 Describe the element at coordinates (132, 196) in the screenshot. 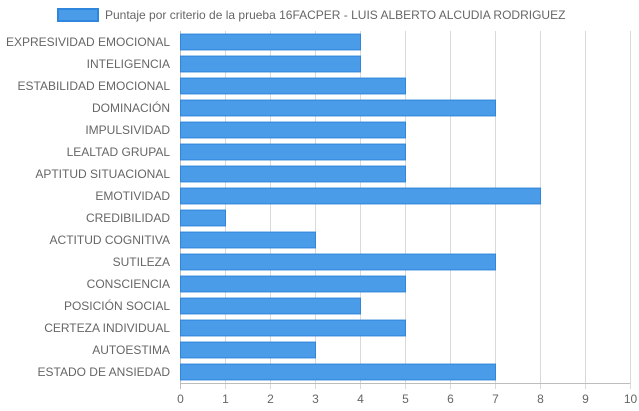

I see `category-label: EMOTIVIDAD` at that location.